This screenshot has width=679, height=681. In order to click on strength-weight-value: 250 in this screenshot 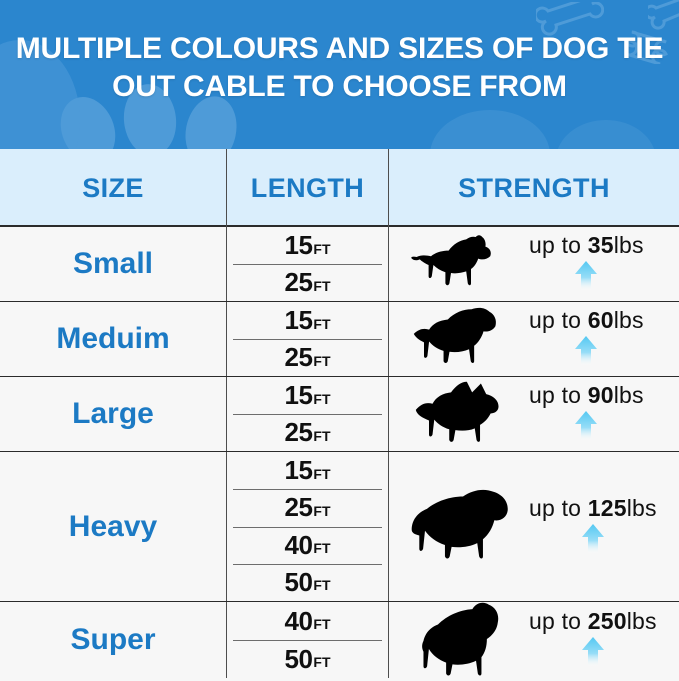, I will do `click(607, 621)`.